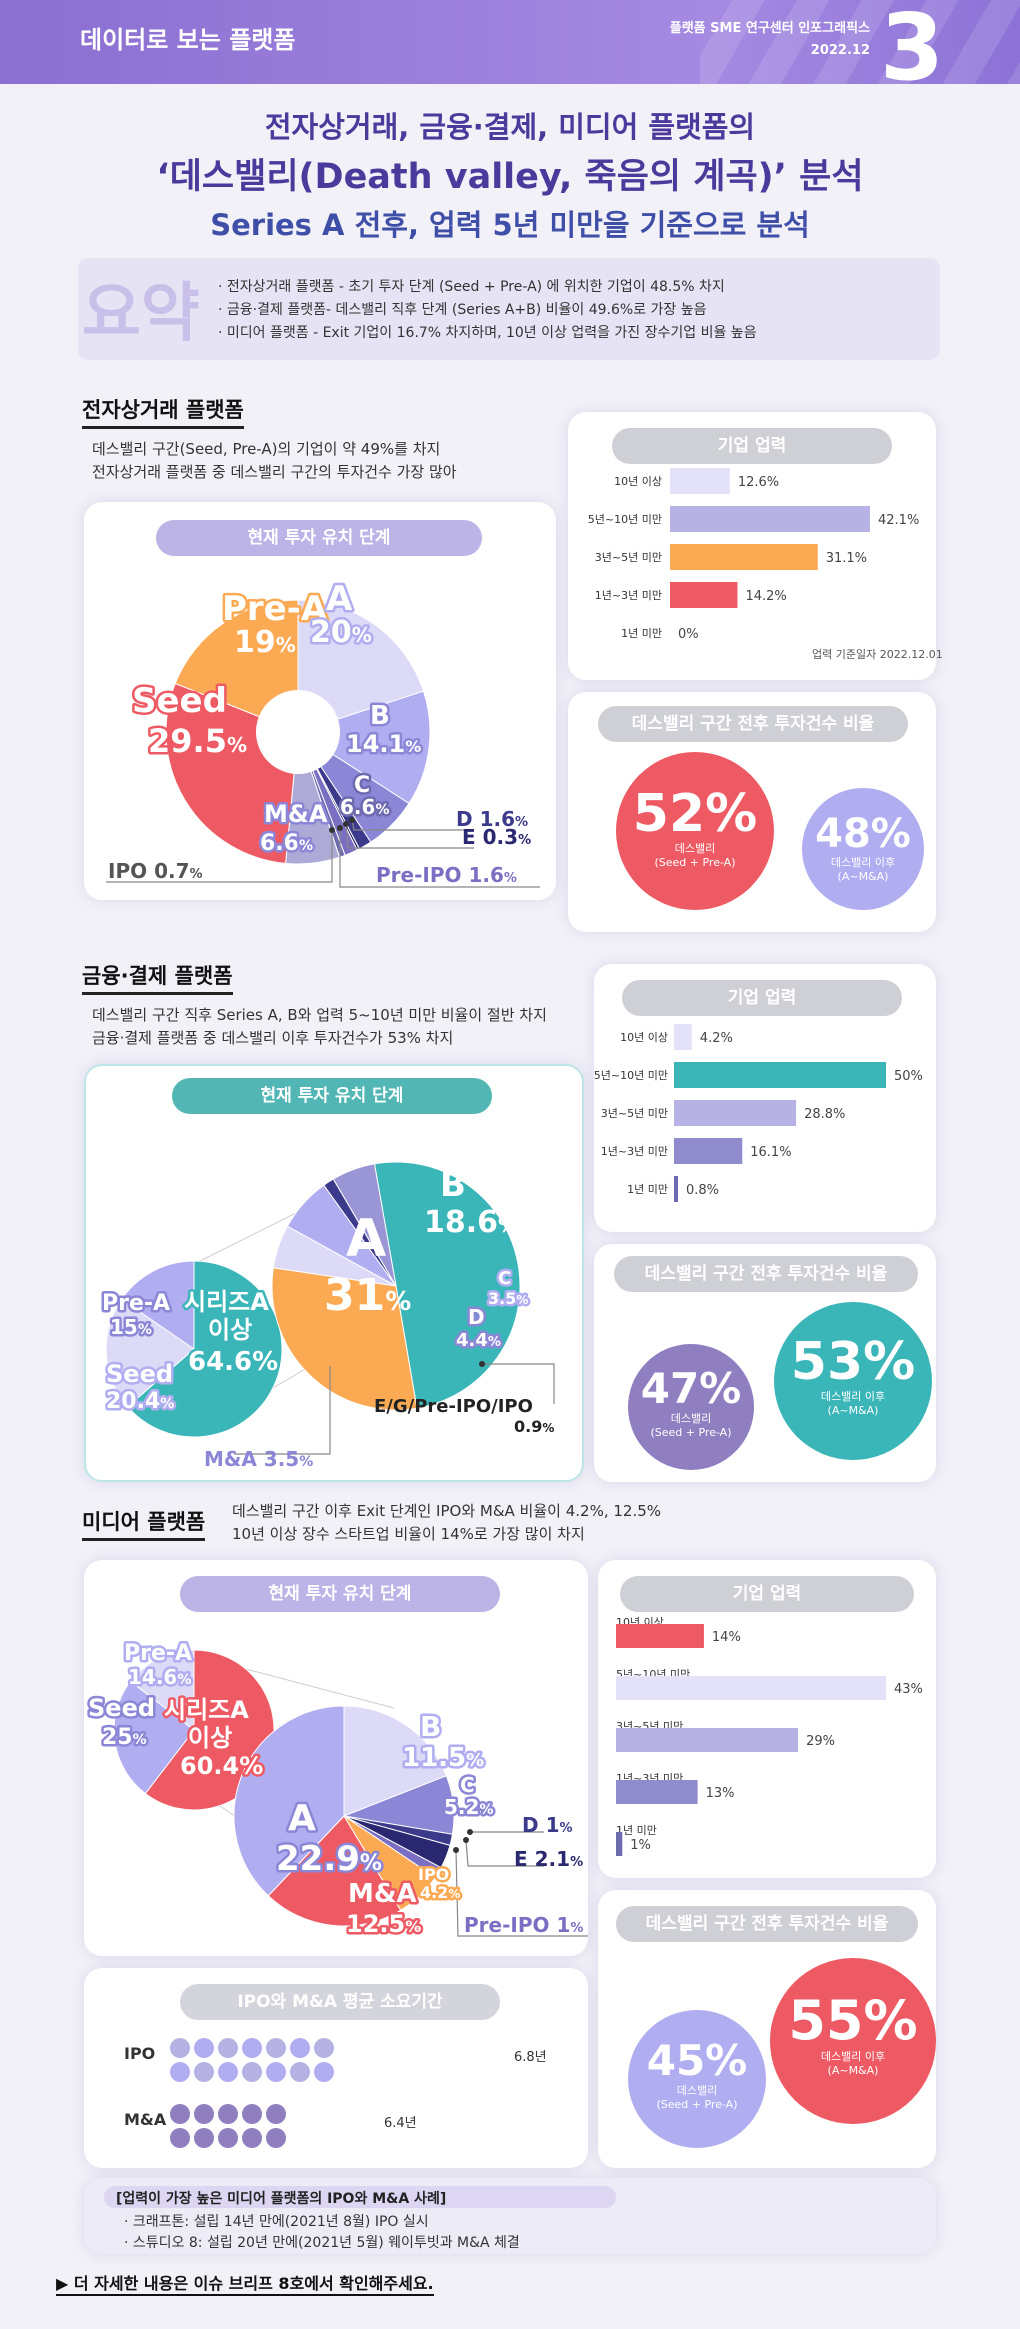 The height and width of the screenshot is (2329, 1020). I want to click on group-value: 64.6%, so click(233, 1362).